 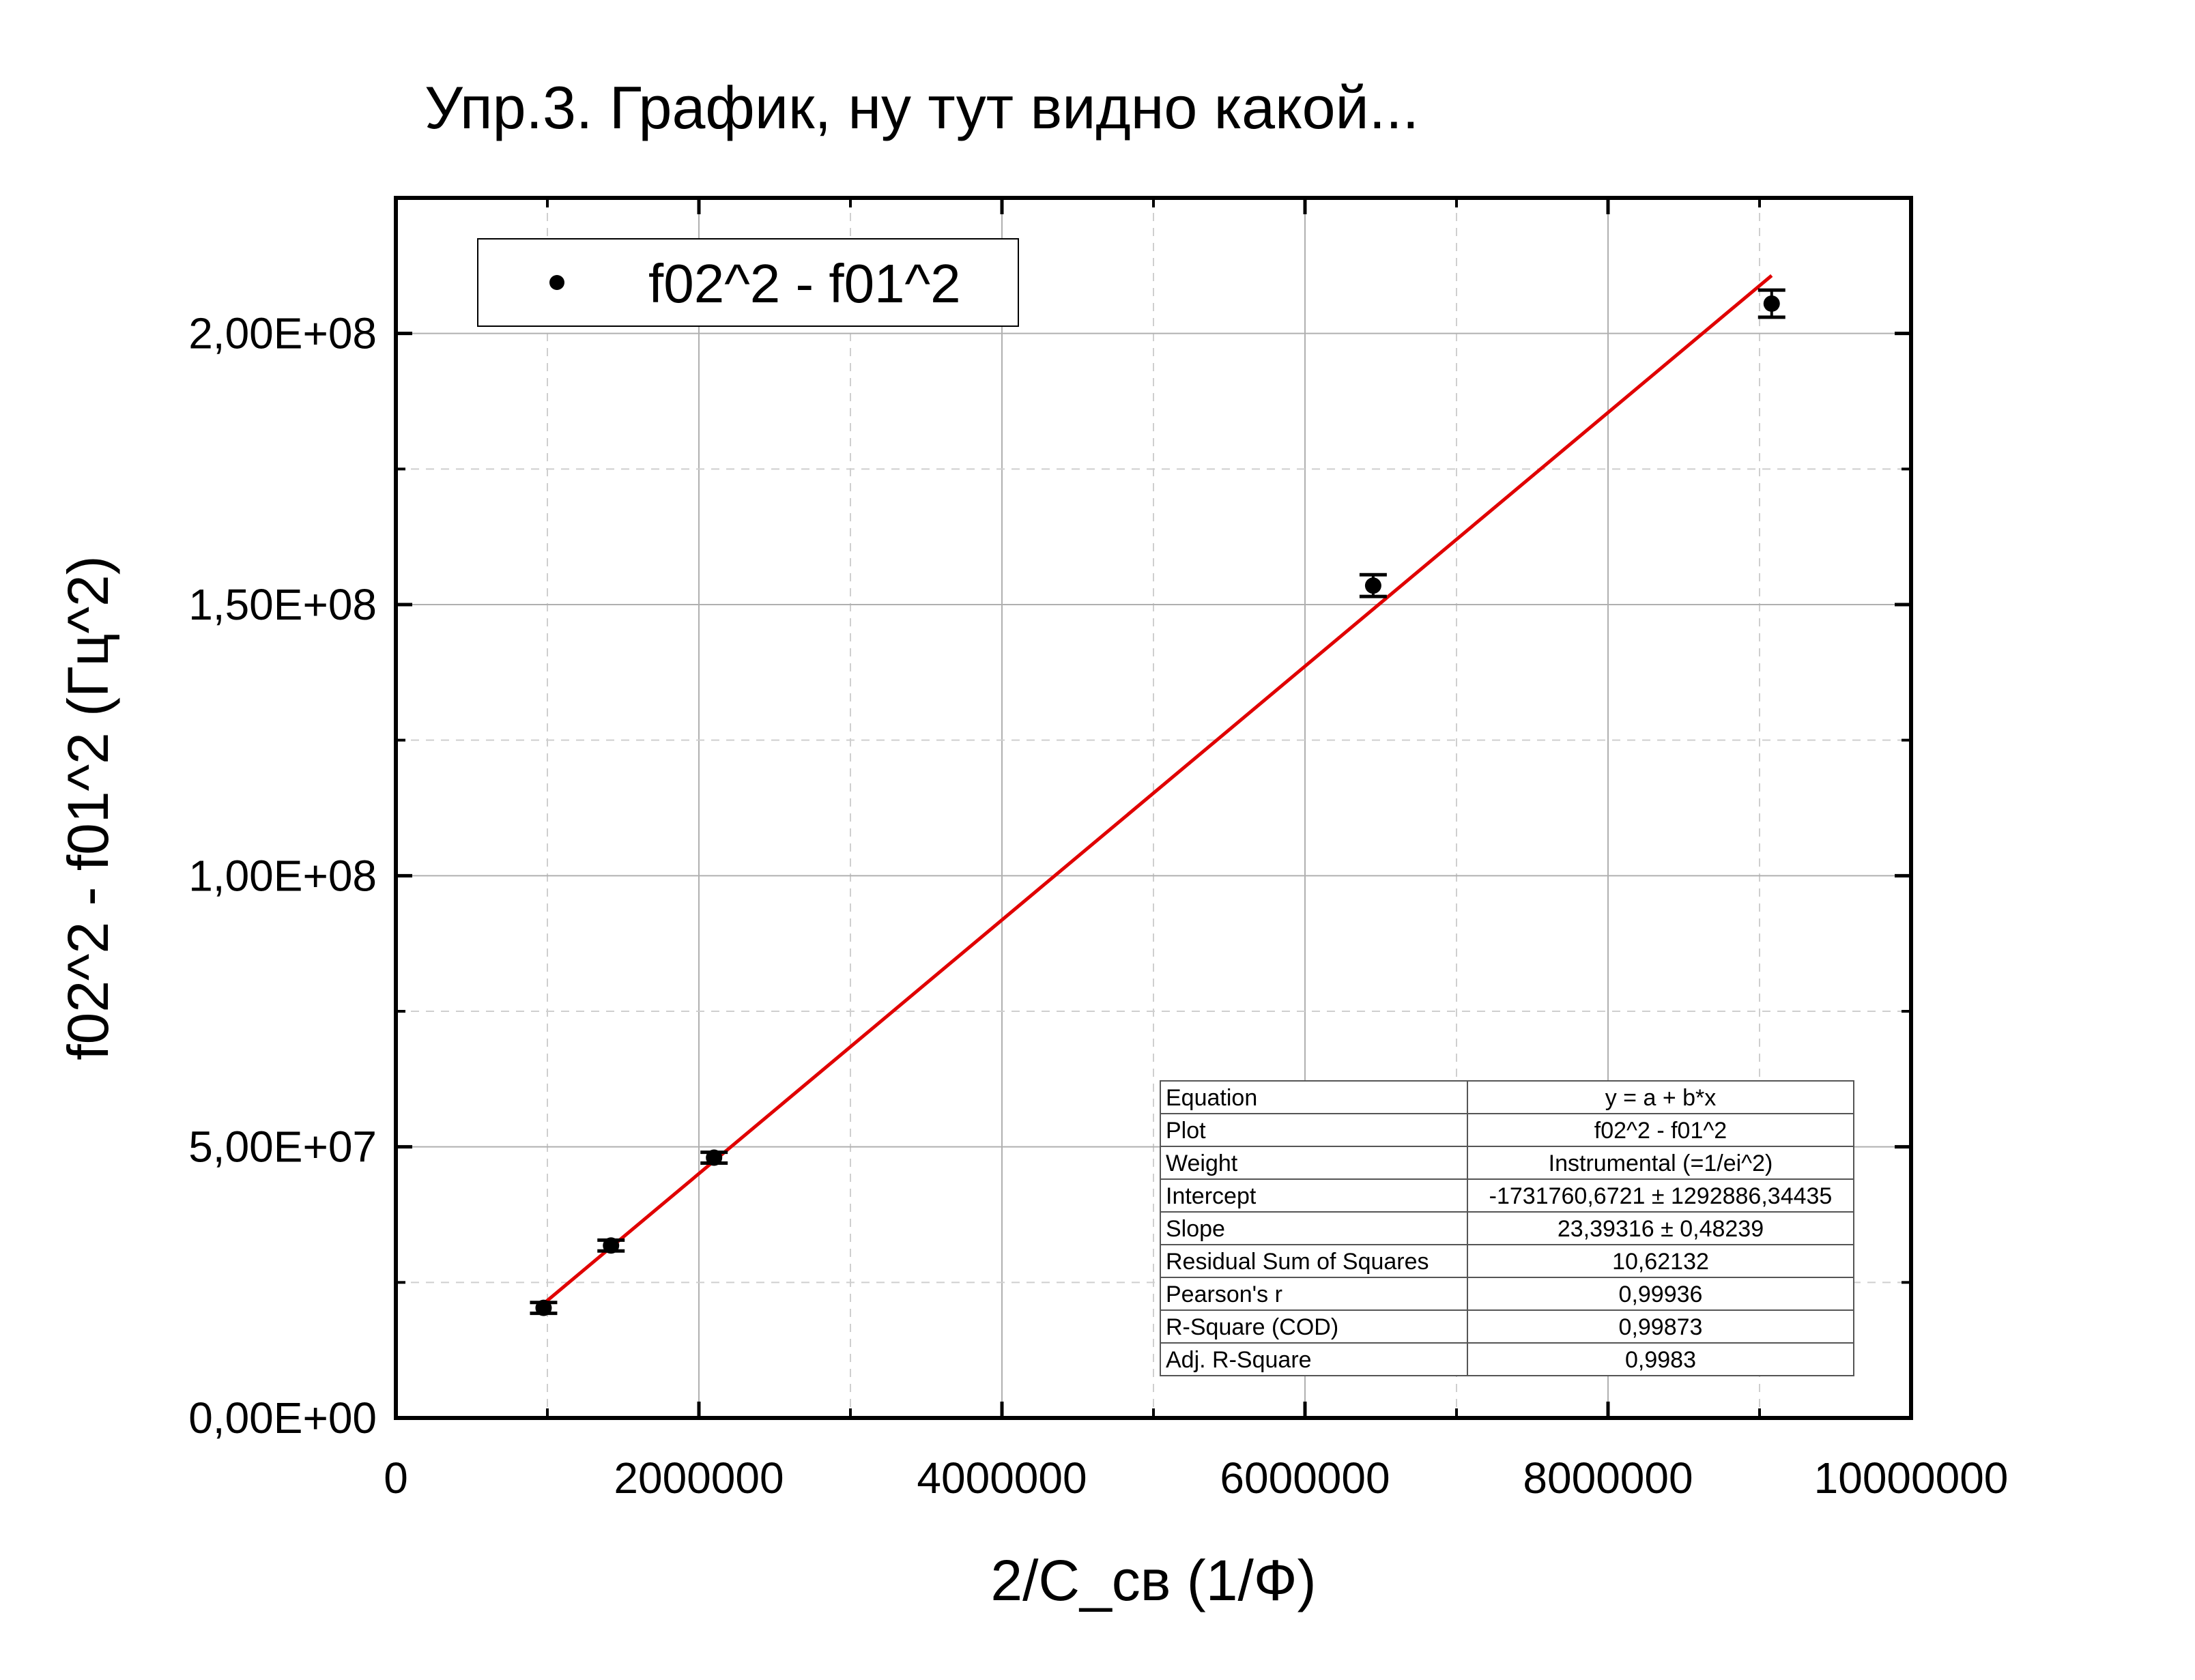 I want to click on fit-table-label: Residual Sum of Squares, so click(x=1297, y=1262).